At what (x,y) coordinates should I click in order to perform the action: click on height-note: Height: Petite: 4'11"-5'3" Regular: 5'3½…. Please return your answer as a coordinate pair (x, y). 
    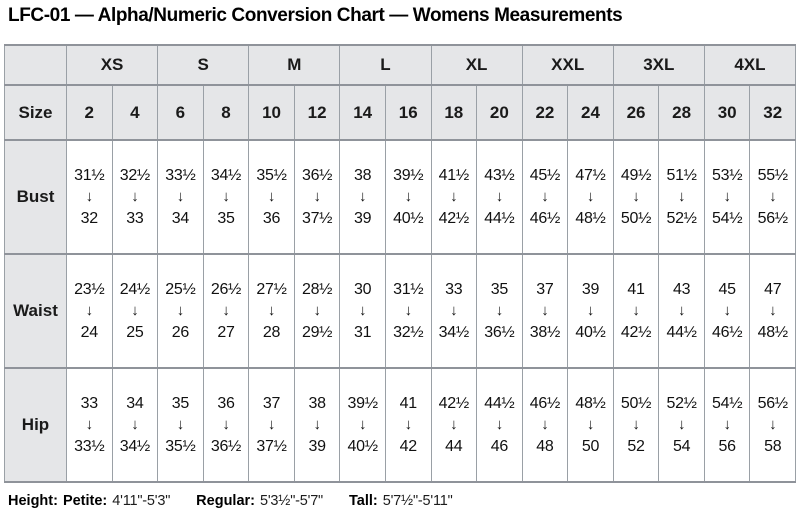
    Looking at the image, I should click on (230, 501).